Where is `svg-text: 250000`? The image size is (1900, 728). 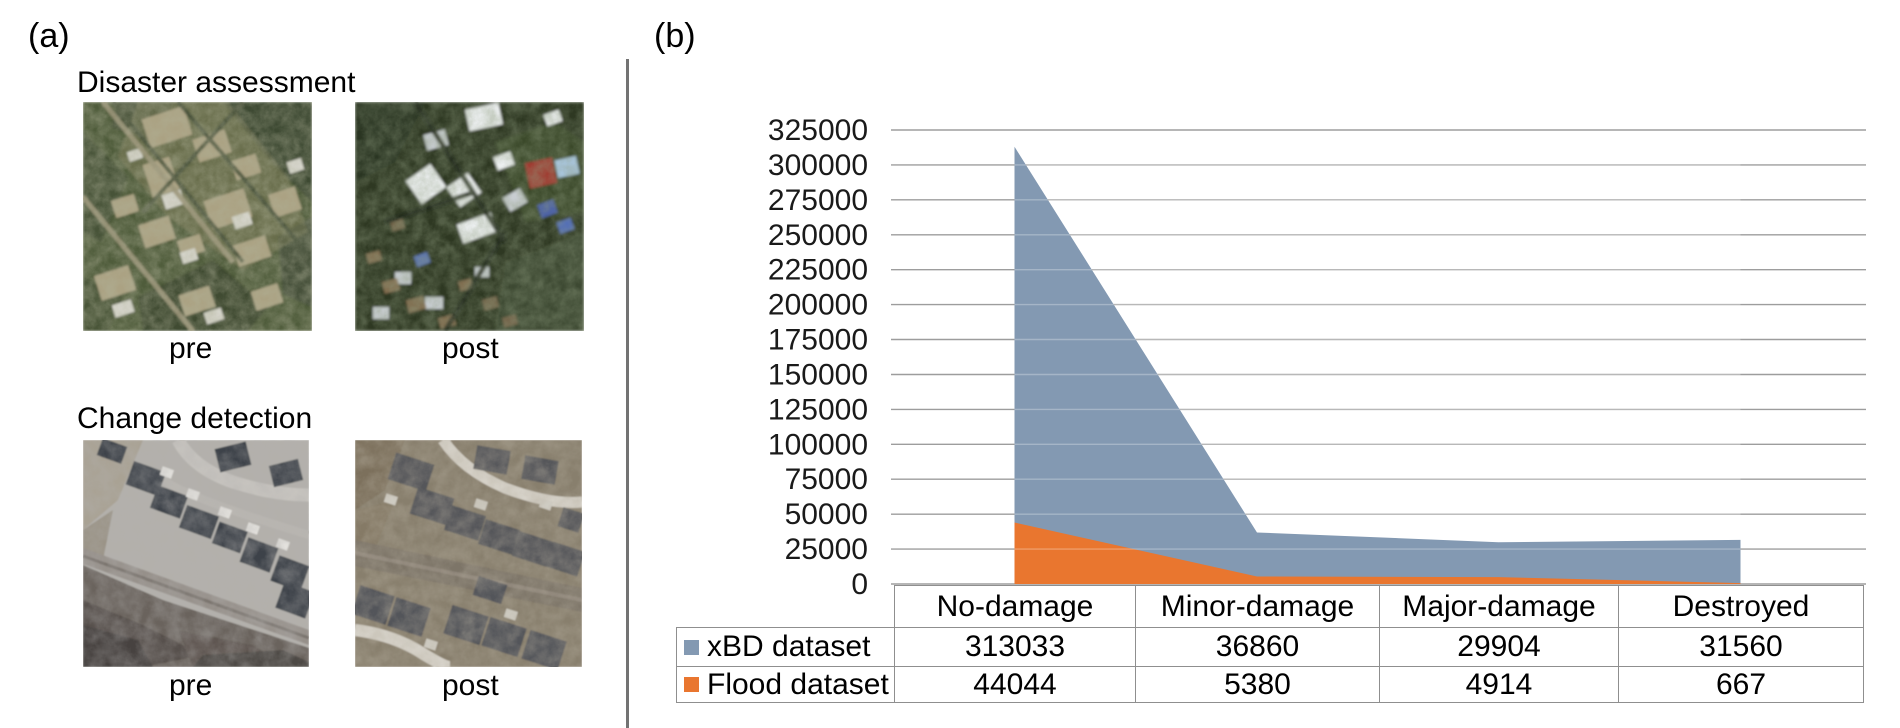
svg-text: 250000 is located at coordinates (818, 235).